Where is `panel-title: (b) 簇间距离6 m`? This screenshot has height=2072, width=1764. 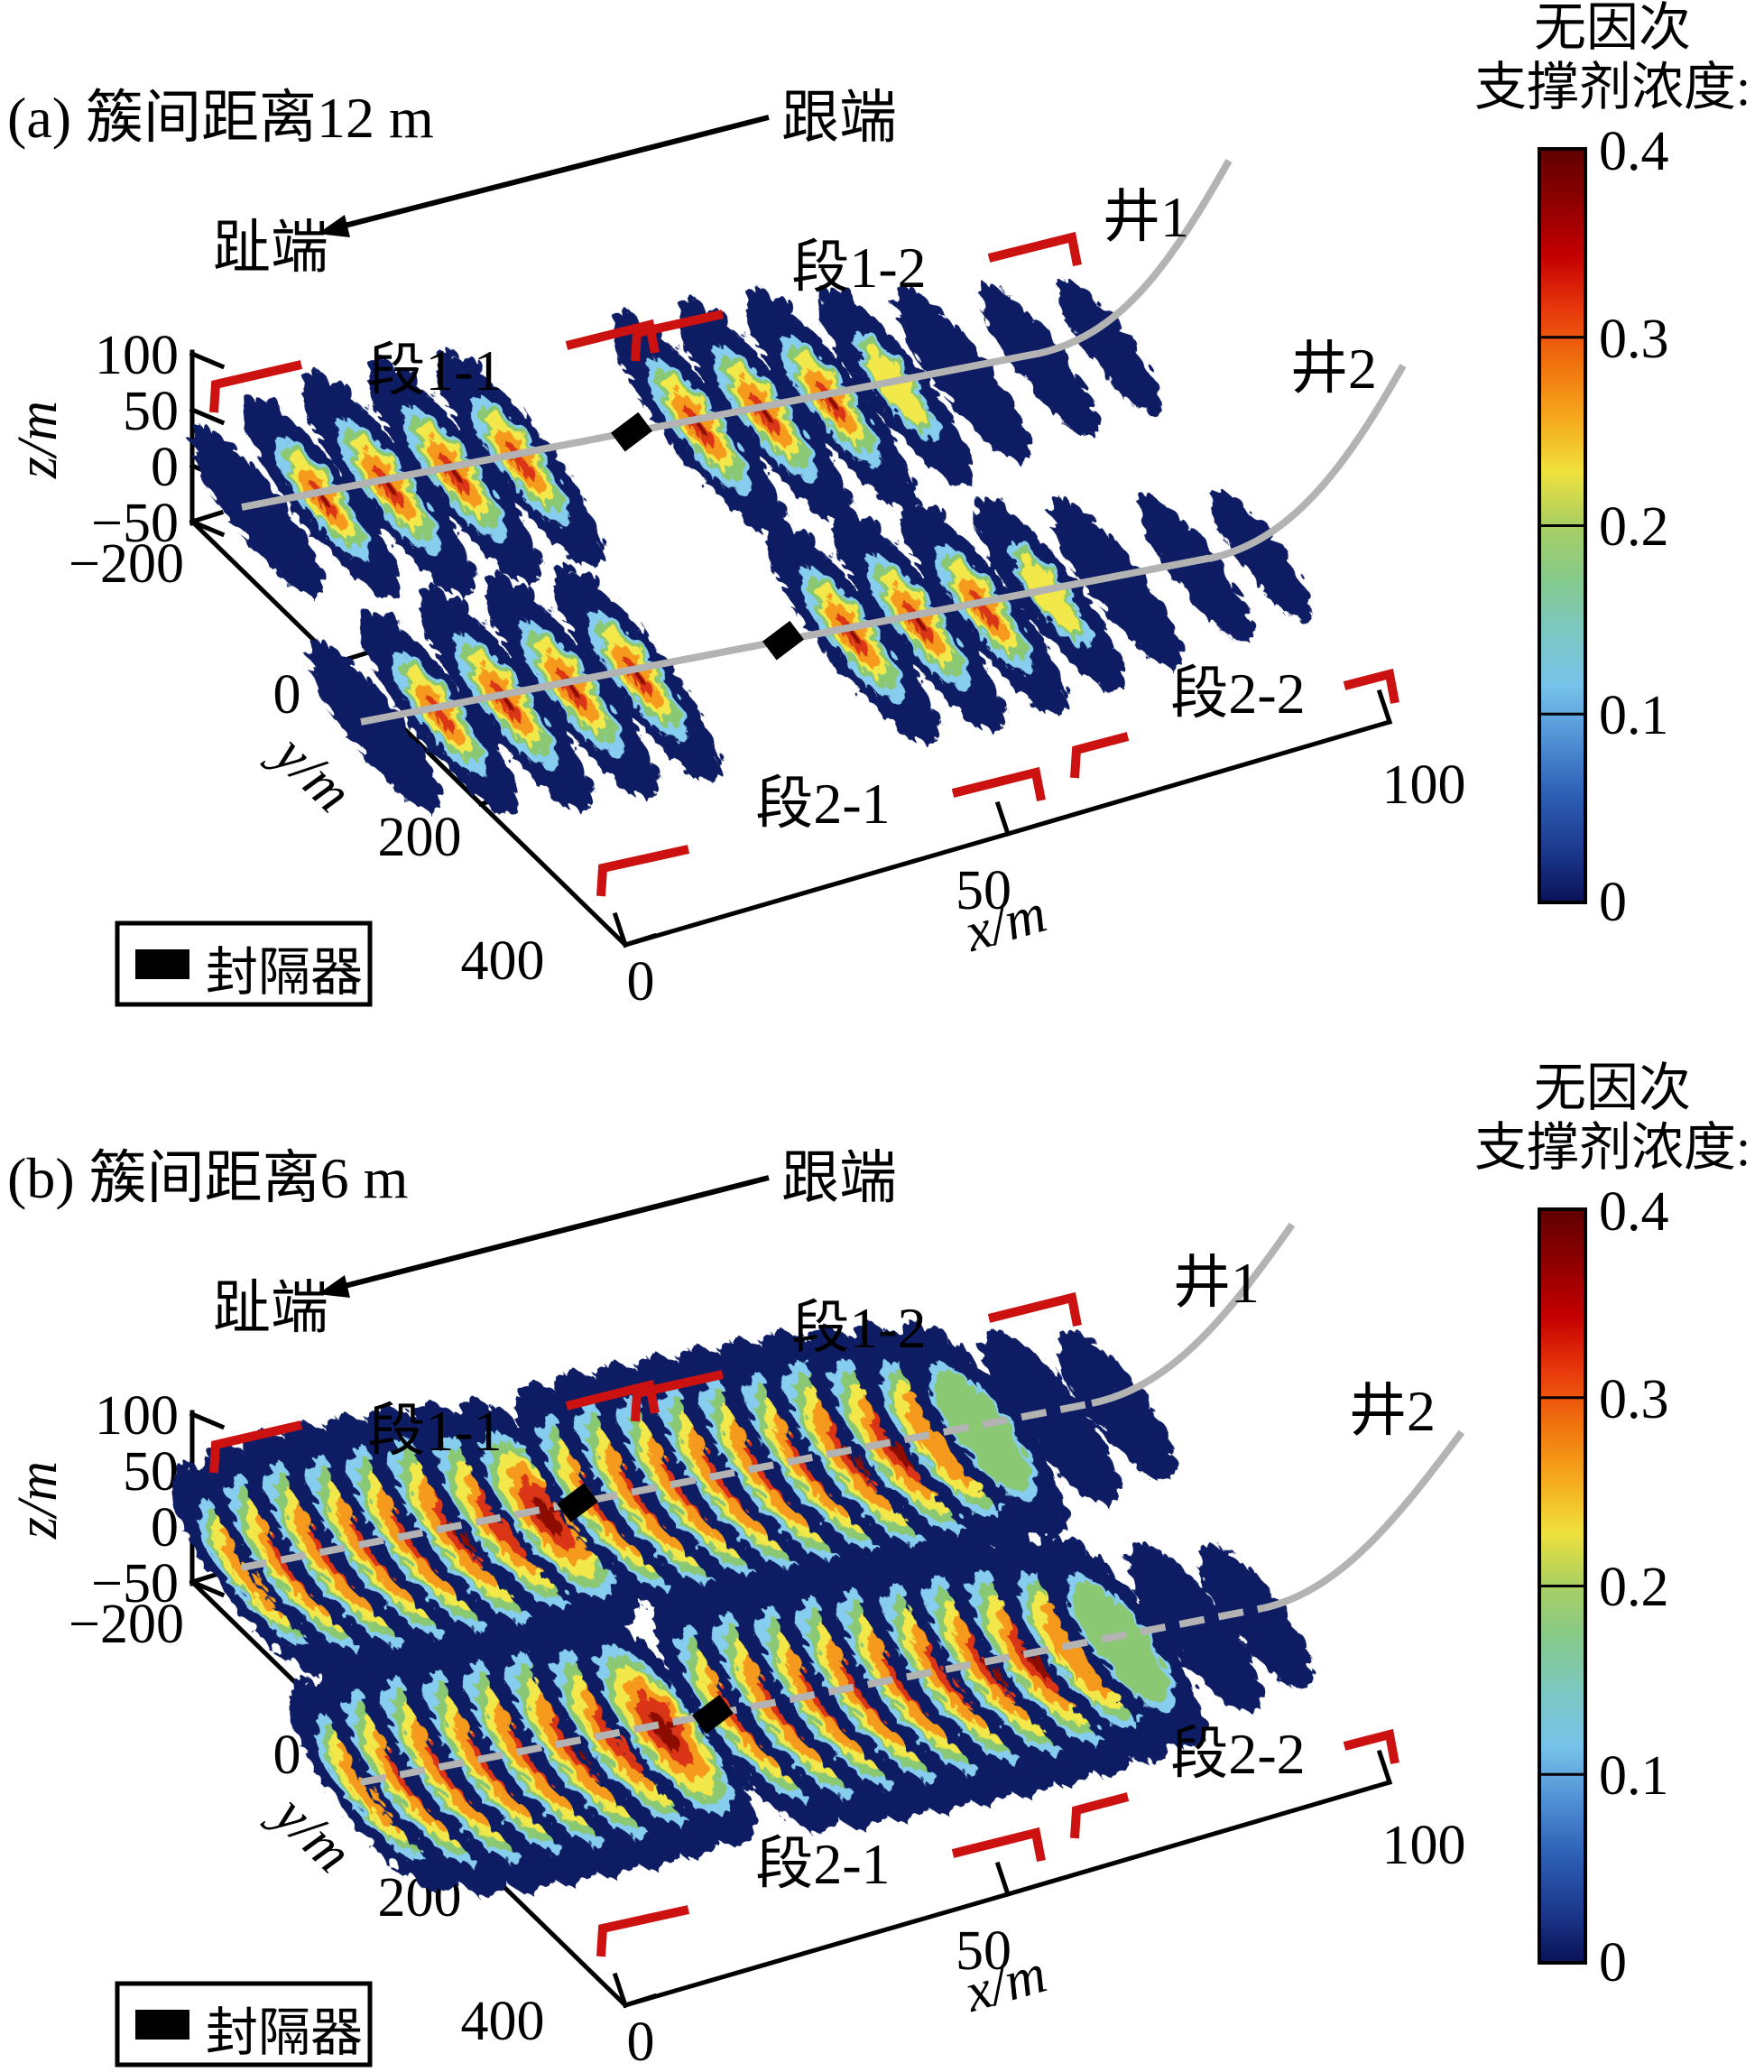 panel-title: (b) 簇间距离6 m is located at coordinates (207, 1178).